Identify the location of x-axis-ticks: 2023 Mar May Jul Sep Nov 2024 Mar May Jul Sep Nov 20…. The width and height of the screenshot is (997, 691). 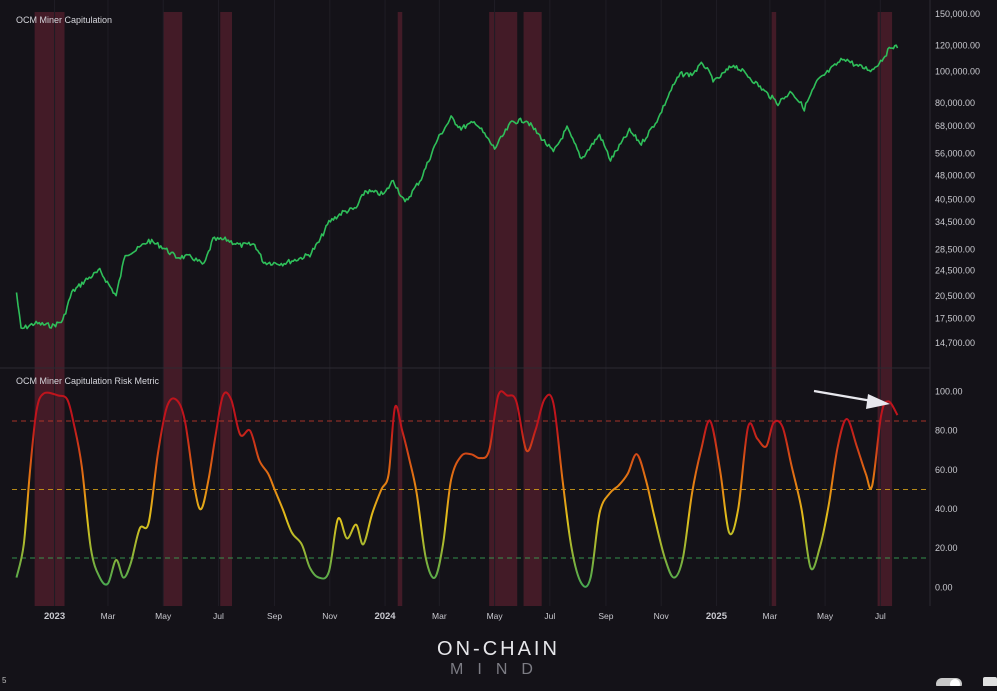
(465, 616).